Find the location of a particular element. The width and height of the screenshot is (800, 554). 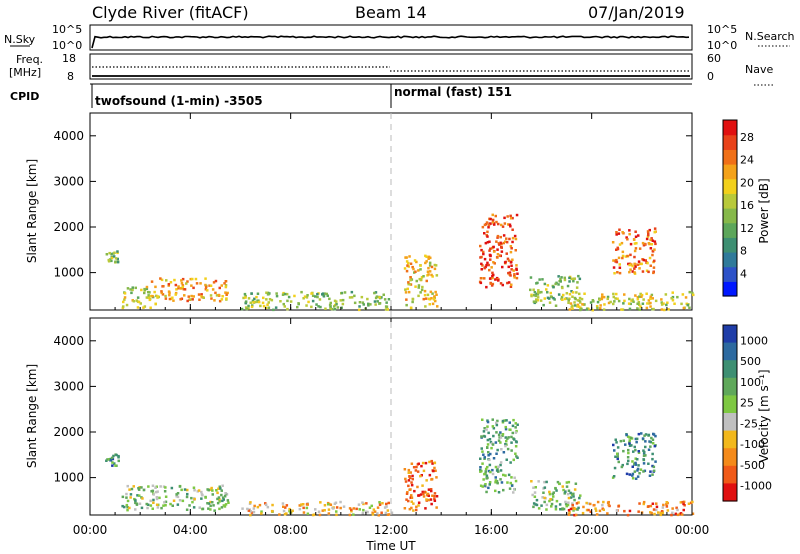

velocity-echo-region is located at coordinates (421, 485).